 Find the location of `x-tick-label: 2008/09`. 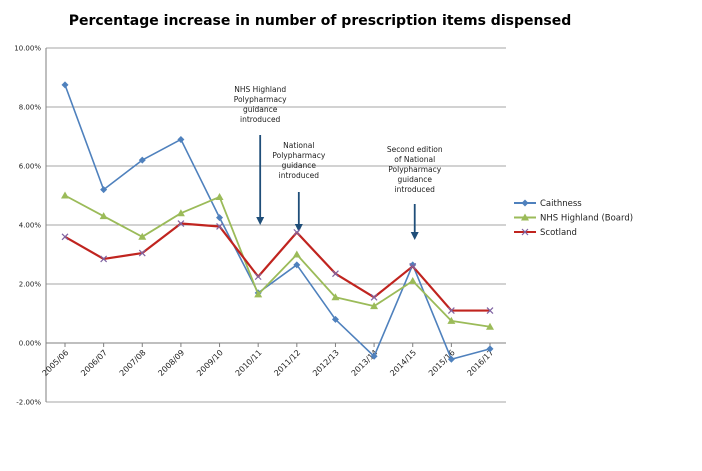

x-tick-label: 2008/09 is located at coordinates (171, 363).